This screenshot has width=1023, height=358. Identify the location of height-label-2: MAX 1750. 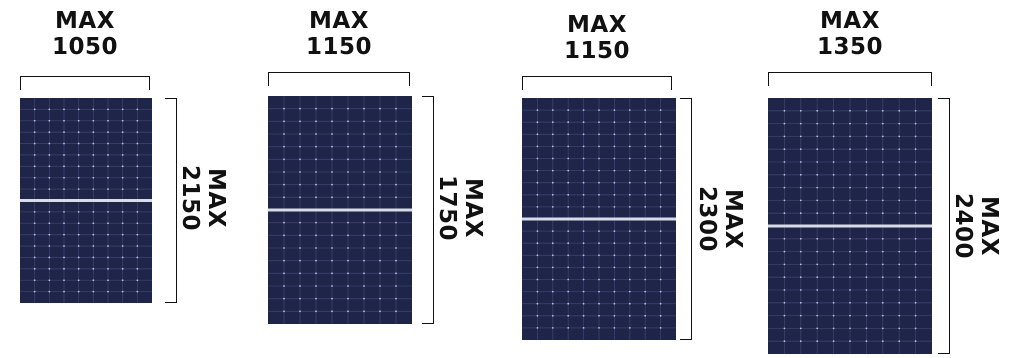
(460, 208).